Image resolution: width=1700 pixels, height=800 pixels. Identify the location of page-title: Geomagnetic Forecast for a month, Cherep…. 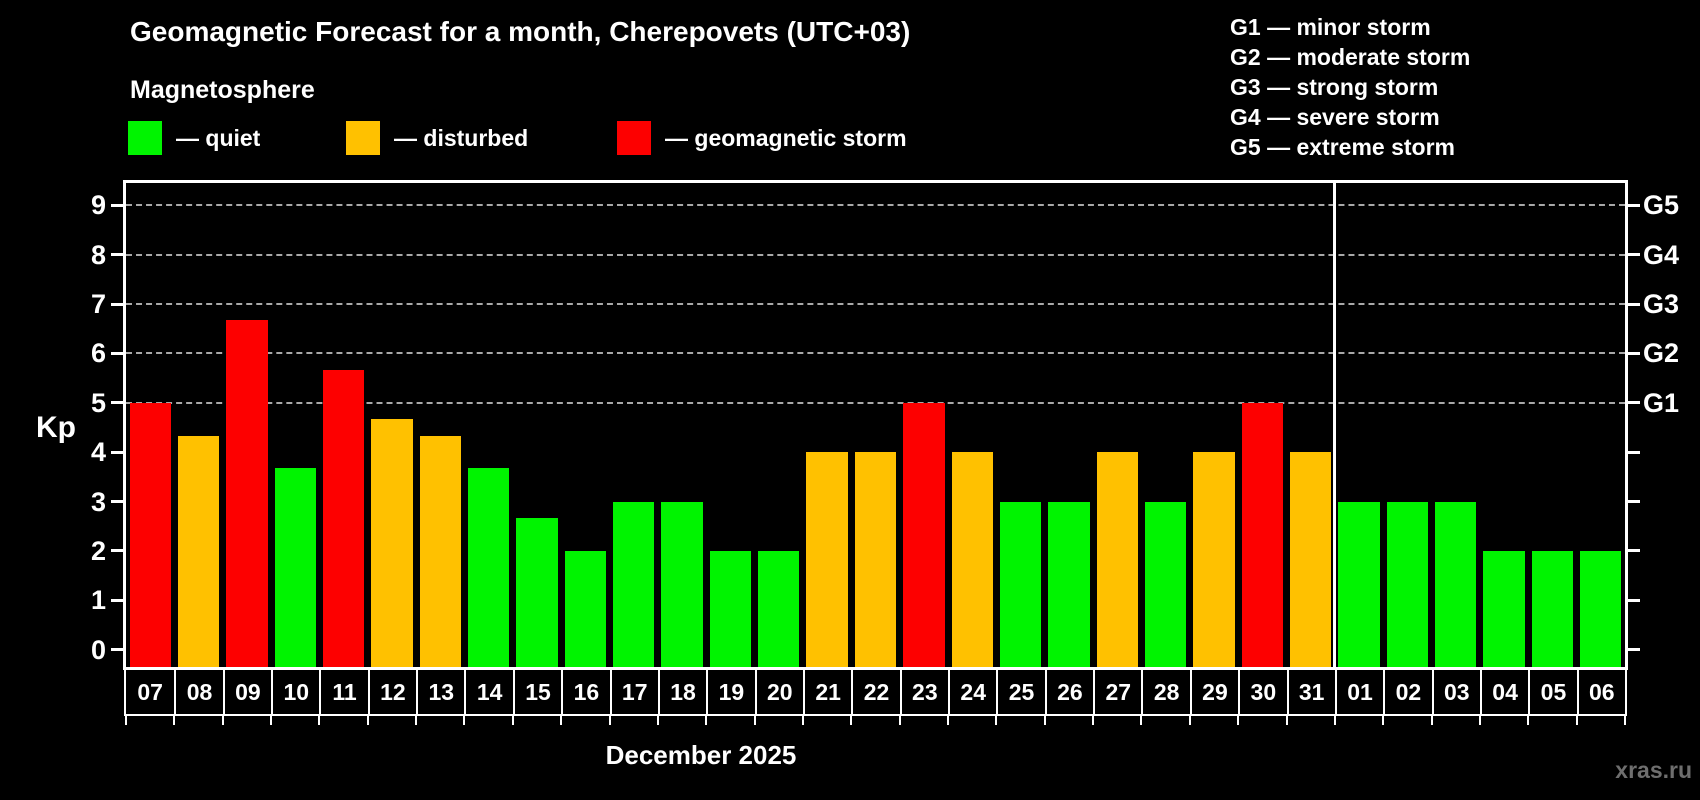
(520, 31).